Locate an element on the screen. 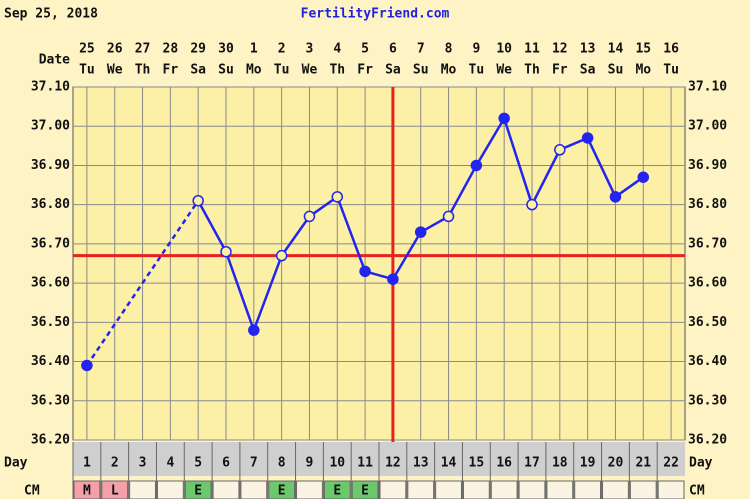 The image size is (750, 499). y-tick-label: 36.40 is located at coordinates (50, 361).